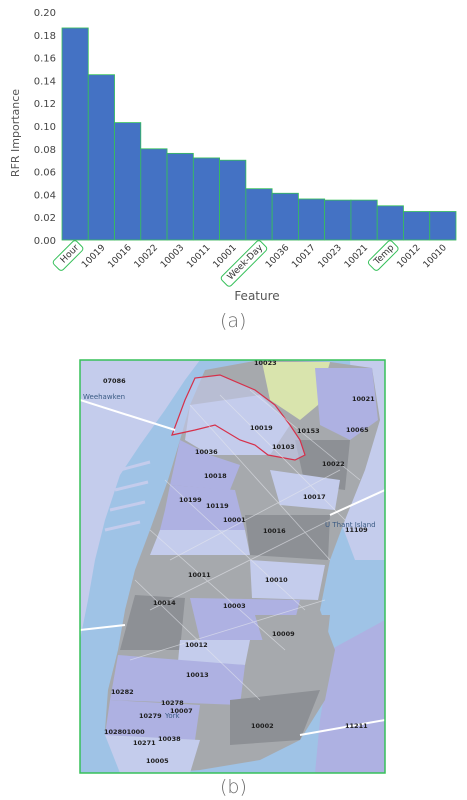 The image size is (467, 800). What do you see at coordinates (157, 761) in the screenshot?
I see `map-label: 10005` at bounding box center [157, 761].